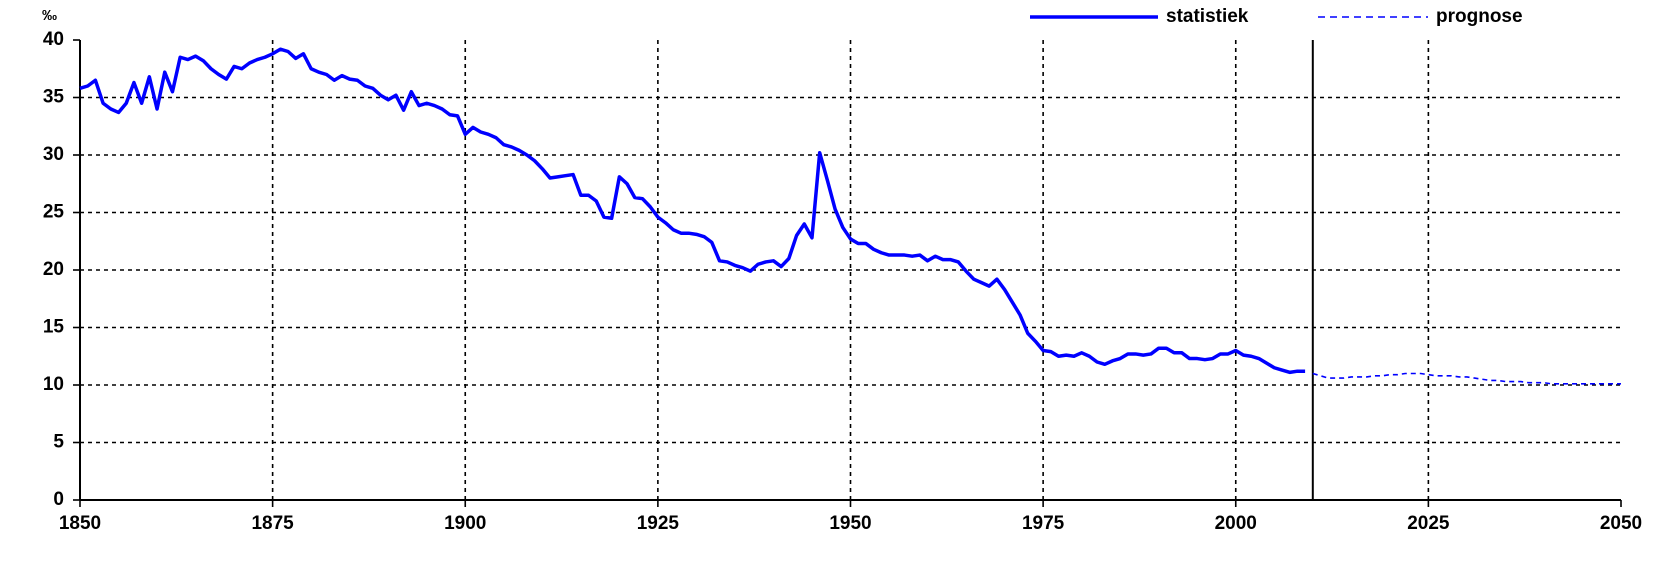  What do you see at coordinates (850, 523) in the screenshot?
I see `x-tick-label: 1950` at bounding box center [850, 523].